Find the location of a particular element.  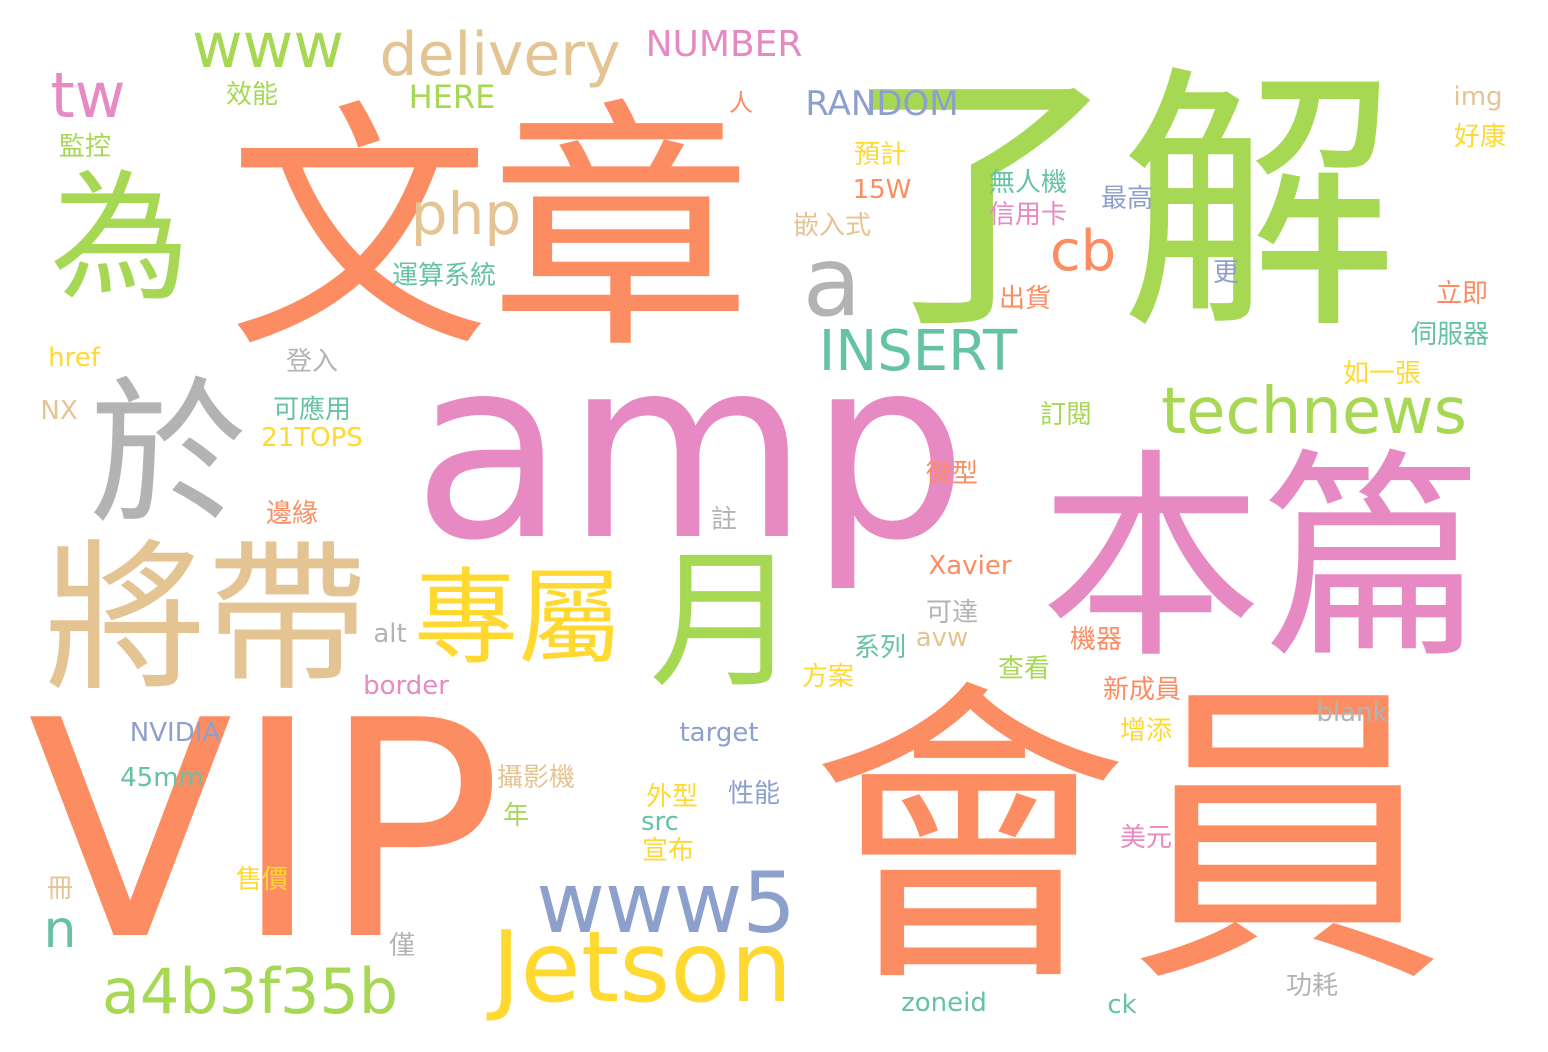

word-shoujia: 售價 is located at coordinates (262, 880).